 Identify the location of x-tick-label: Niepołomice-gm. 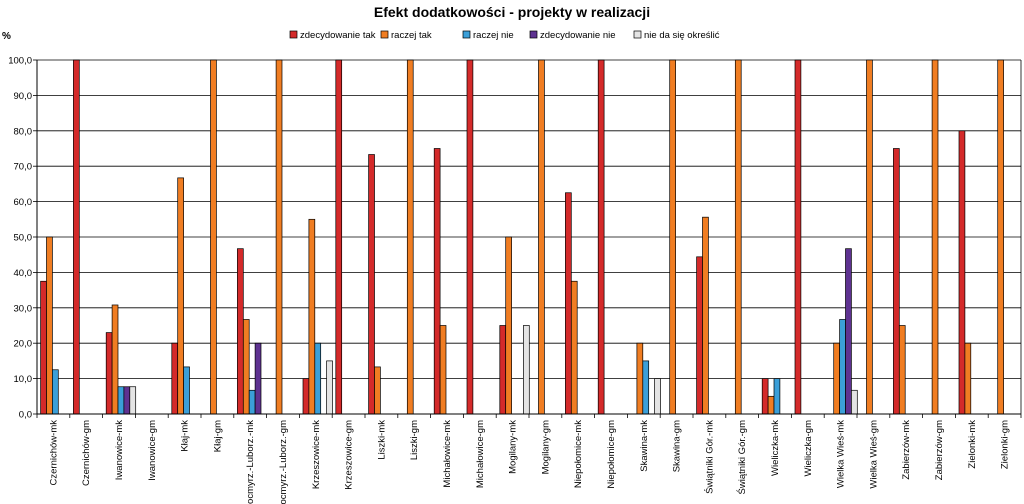
(611, 454).